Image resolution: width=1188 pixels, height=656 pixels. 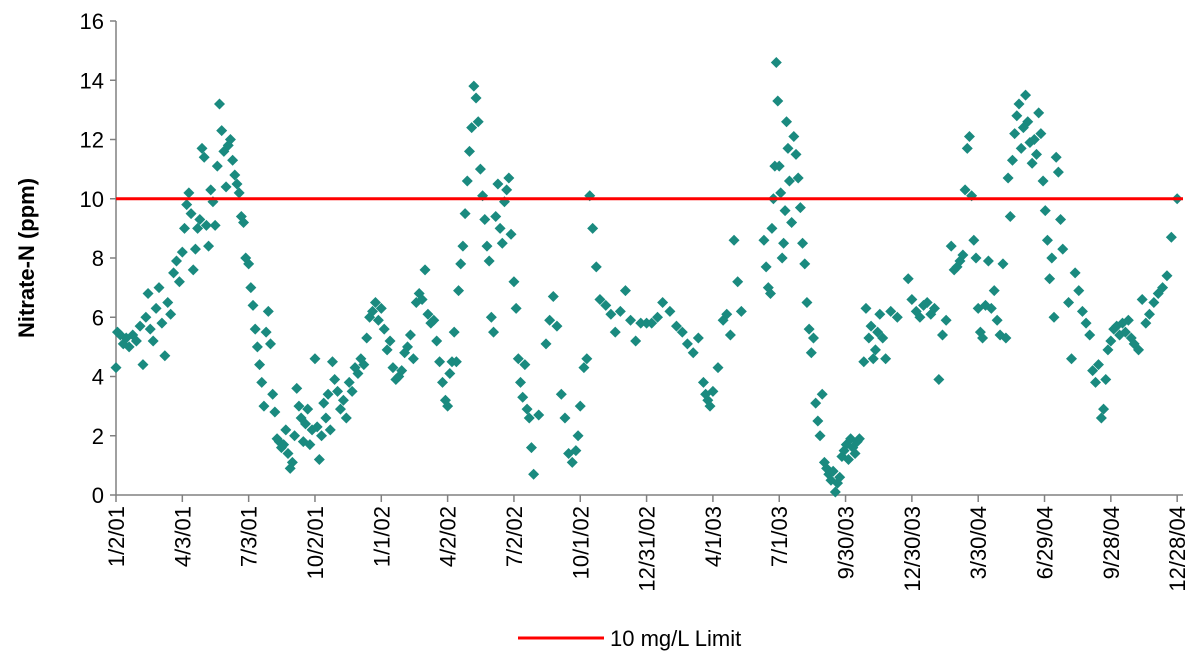 I want to click on x-tick-label: 12/28/04, so click(x=1176, y=549).